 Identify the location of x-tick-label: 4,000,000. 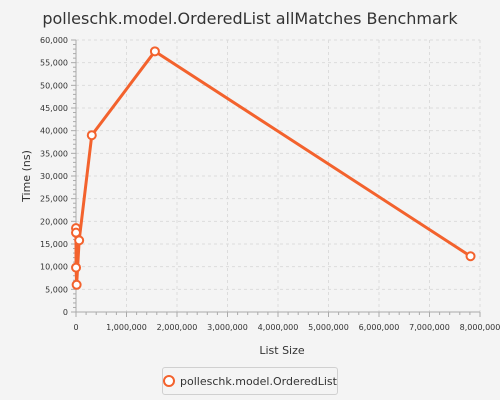
(278, 327).